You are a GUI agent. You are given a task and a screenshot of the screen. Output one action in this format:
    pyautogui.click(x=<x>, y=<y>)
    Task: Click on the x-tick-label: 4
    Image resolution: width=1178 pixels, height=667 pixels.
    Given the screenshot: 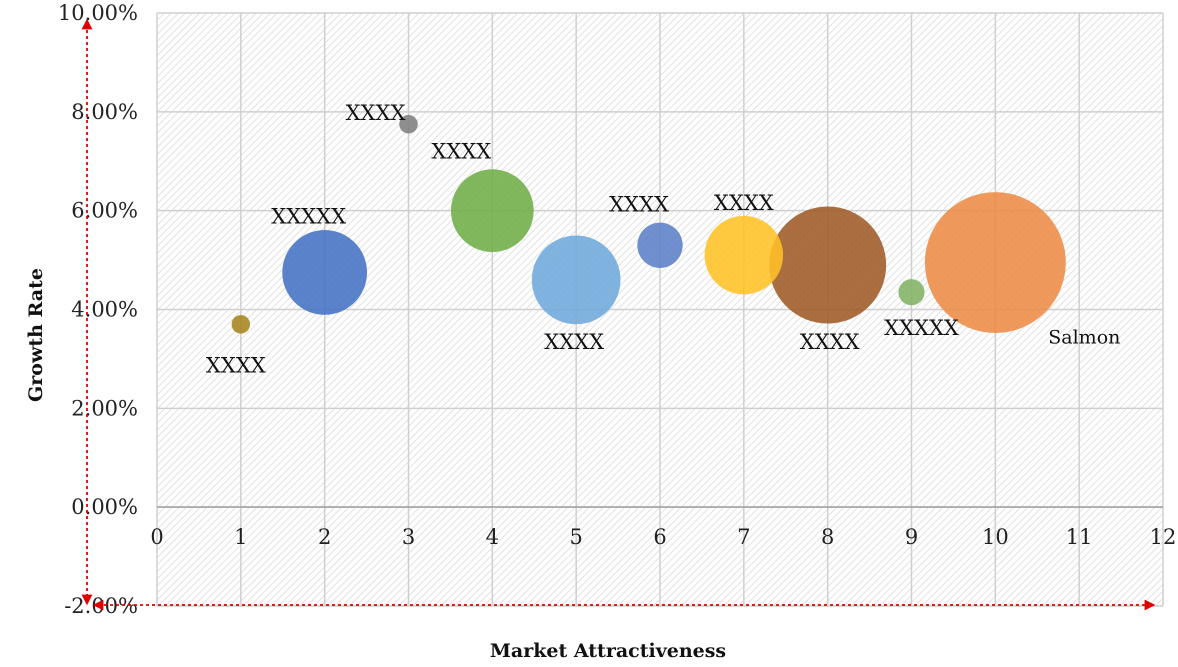 What is the action you would take?
    pyautogui.click(x=492, y=537)
    